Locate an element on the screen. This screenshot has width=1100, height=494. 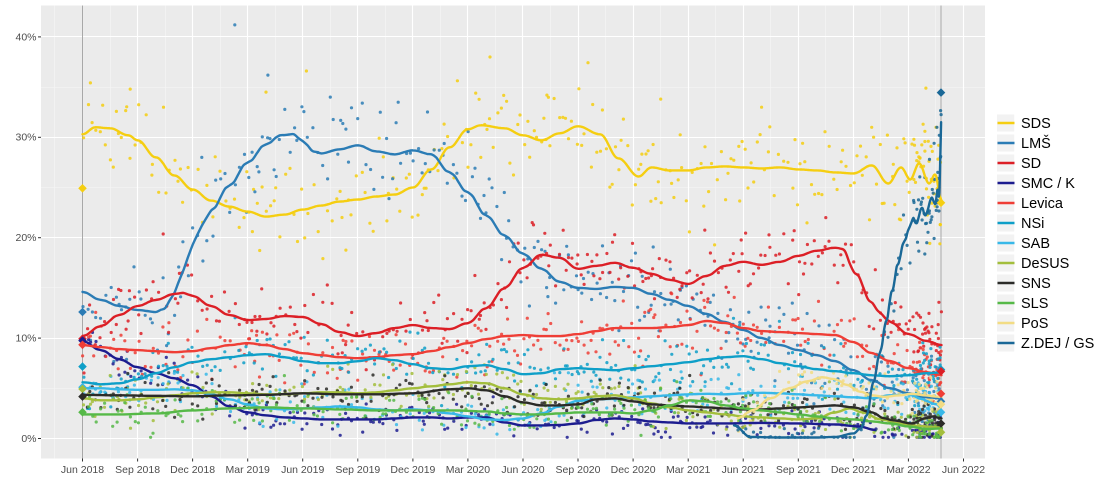
svg-text: Jun 2020 is located at coordinates (522, 470).